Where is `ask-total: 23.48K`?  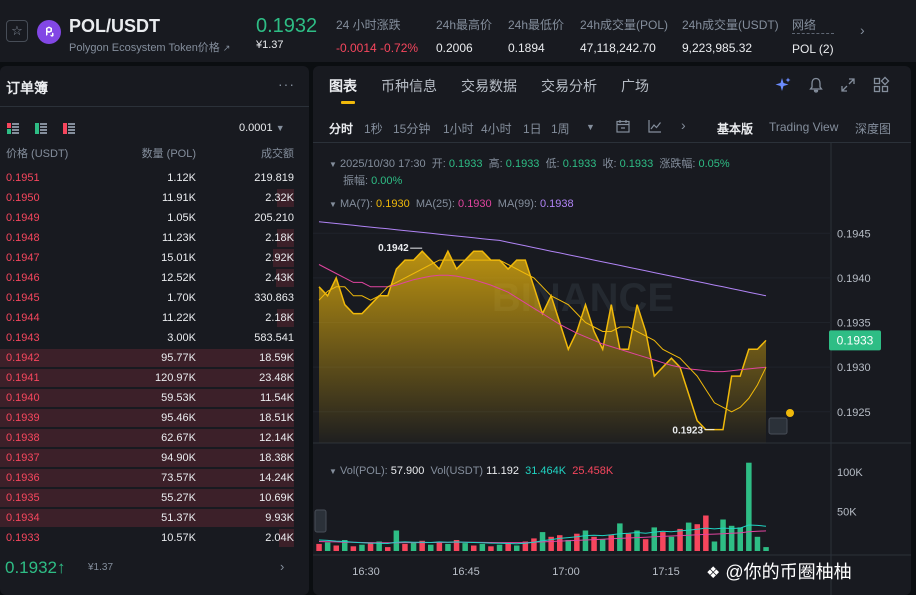
ask-total: 23.48K is located at coordinates (276, 378).